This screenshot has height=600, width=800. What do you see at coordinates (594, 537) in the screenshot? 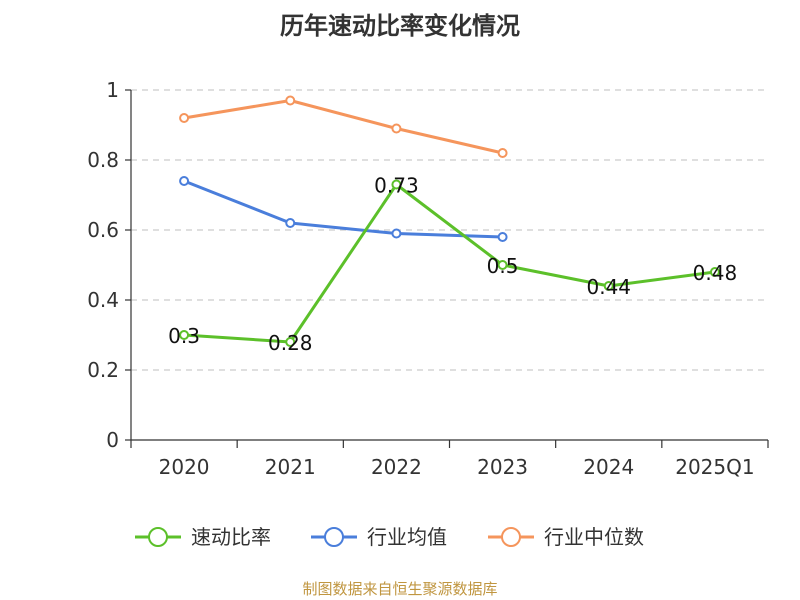
I see `legend-label: 行业中位数` at bounding box center [594, 537].